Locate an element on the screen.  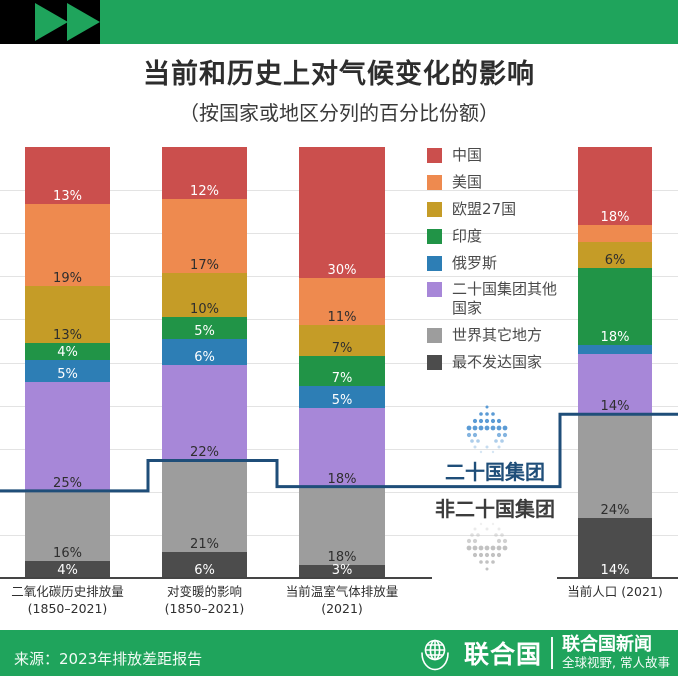
segment-value-label: 21% is located at coordinates (204, 544).